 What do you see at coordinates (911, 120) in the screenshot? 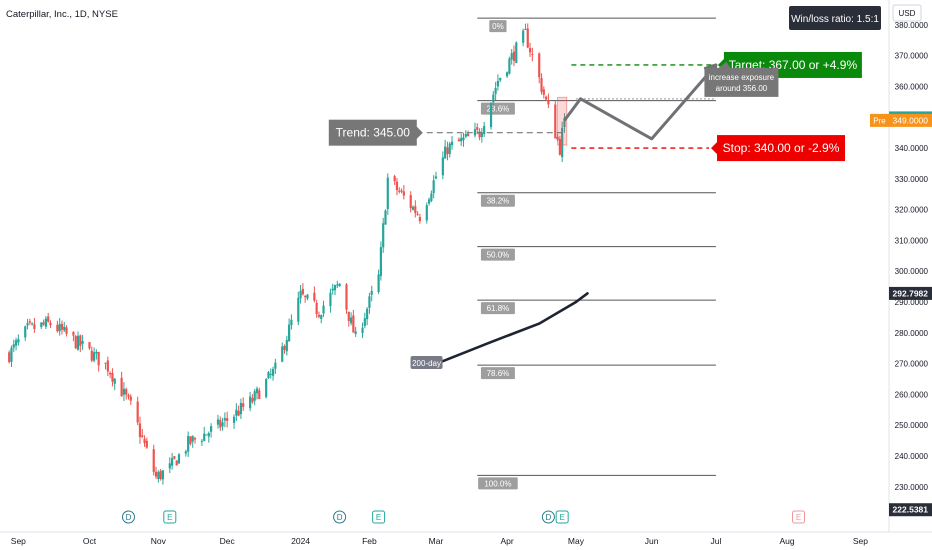
I see `pre-market-value: 349.0000` at bounding box center [911, 120].